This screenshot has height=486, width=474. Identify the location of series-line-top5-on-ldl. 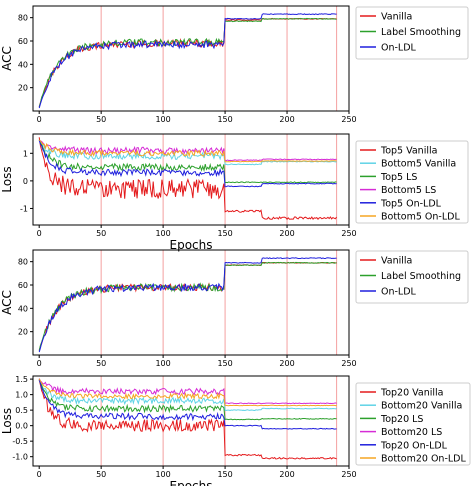
(187, 164).